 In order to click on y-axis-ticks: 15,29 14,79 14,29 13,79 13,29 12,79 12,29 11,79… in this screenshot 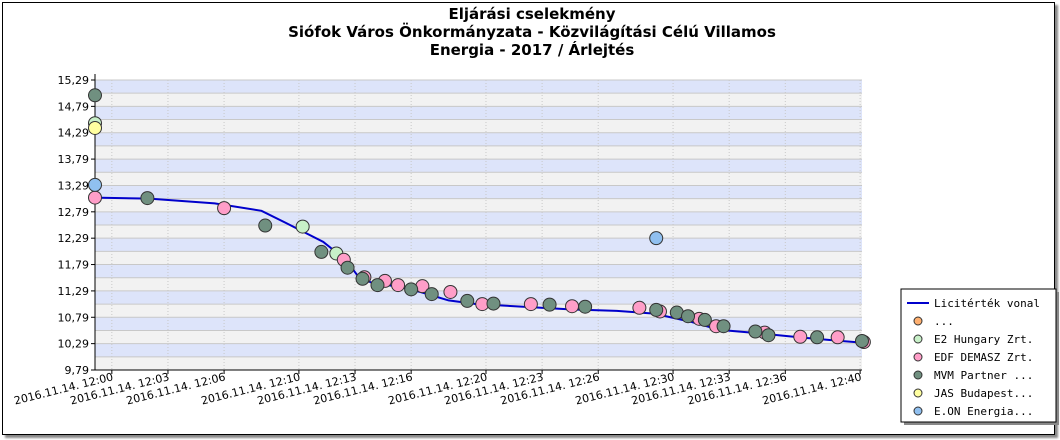, I will do `click(76, 225)`.